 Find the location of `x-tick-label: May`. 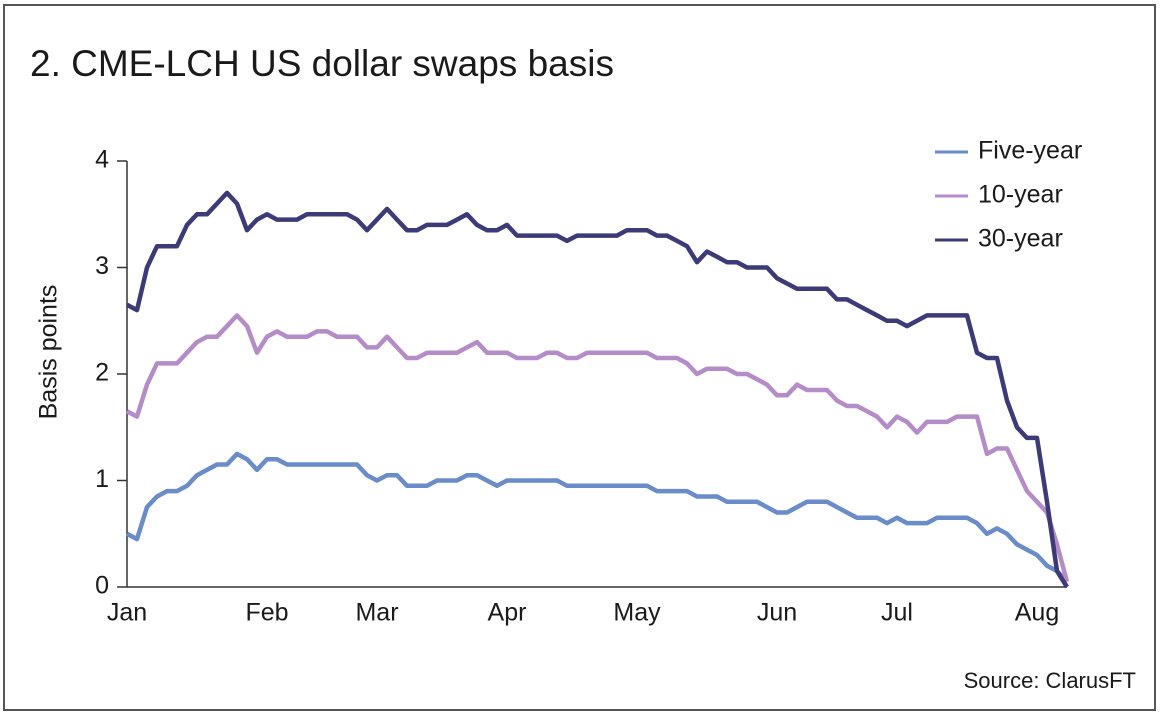

x-tick-label: May is located at coordinates (637, 613).